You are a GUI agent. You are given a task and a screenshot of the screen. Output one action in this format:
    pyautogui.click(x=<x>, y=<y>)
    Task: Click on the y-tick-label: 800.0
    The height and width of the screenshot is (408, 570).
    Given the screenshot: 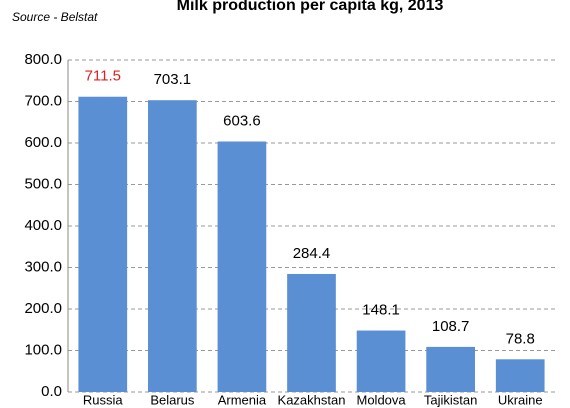 What is the action you would take?
    pyautogui.click(x=43, y=59)
    